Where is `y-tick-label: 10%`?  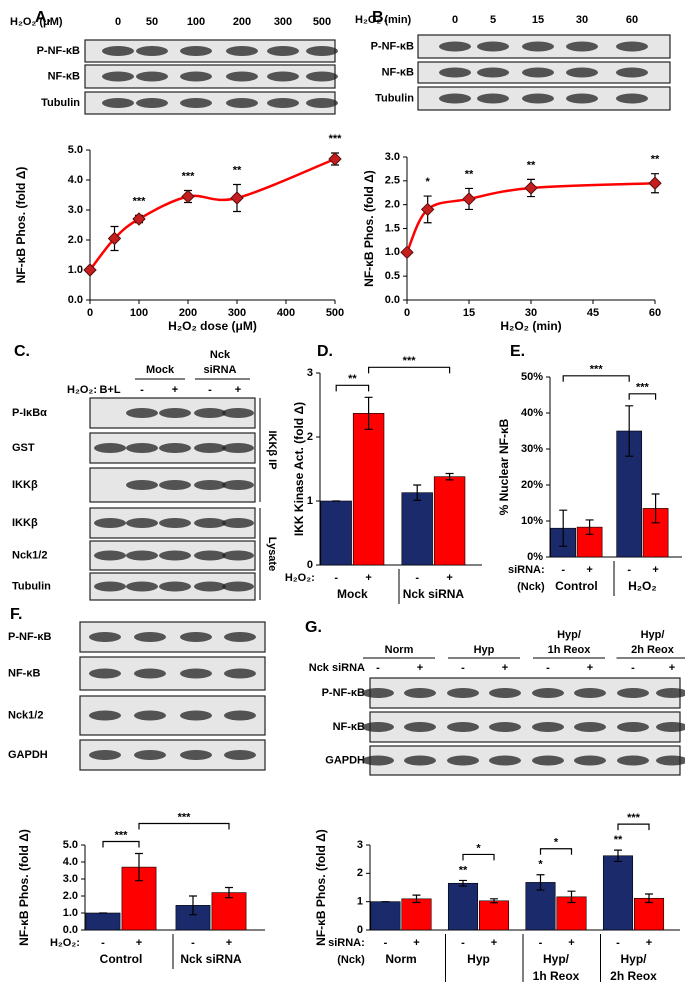
y-tick-label: 10% is located at coordinates (532, 521).